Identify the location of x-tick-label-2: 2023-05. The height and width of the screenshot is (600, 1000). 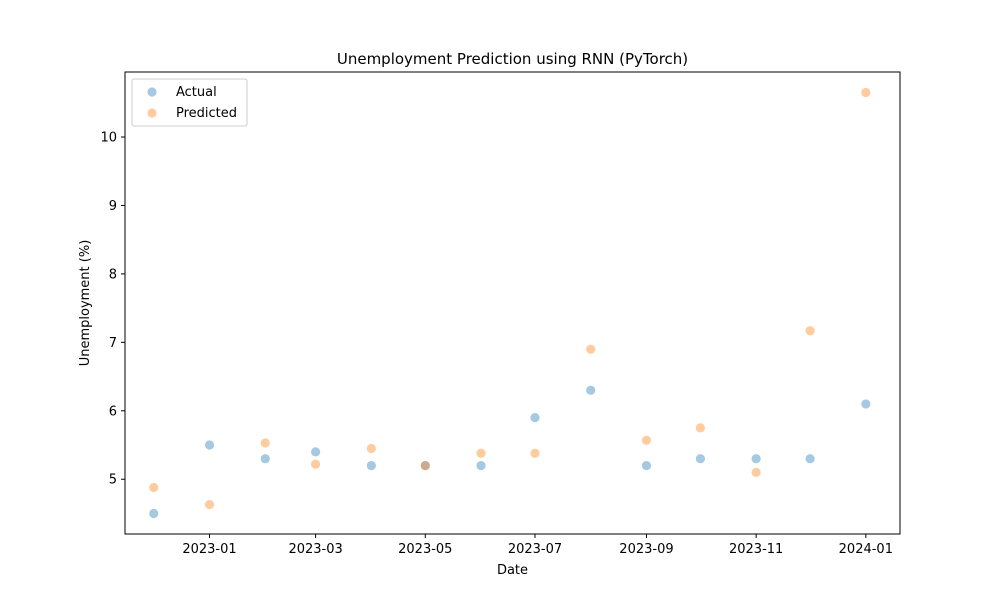
(425, 549).